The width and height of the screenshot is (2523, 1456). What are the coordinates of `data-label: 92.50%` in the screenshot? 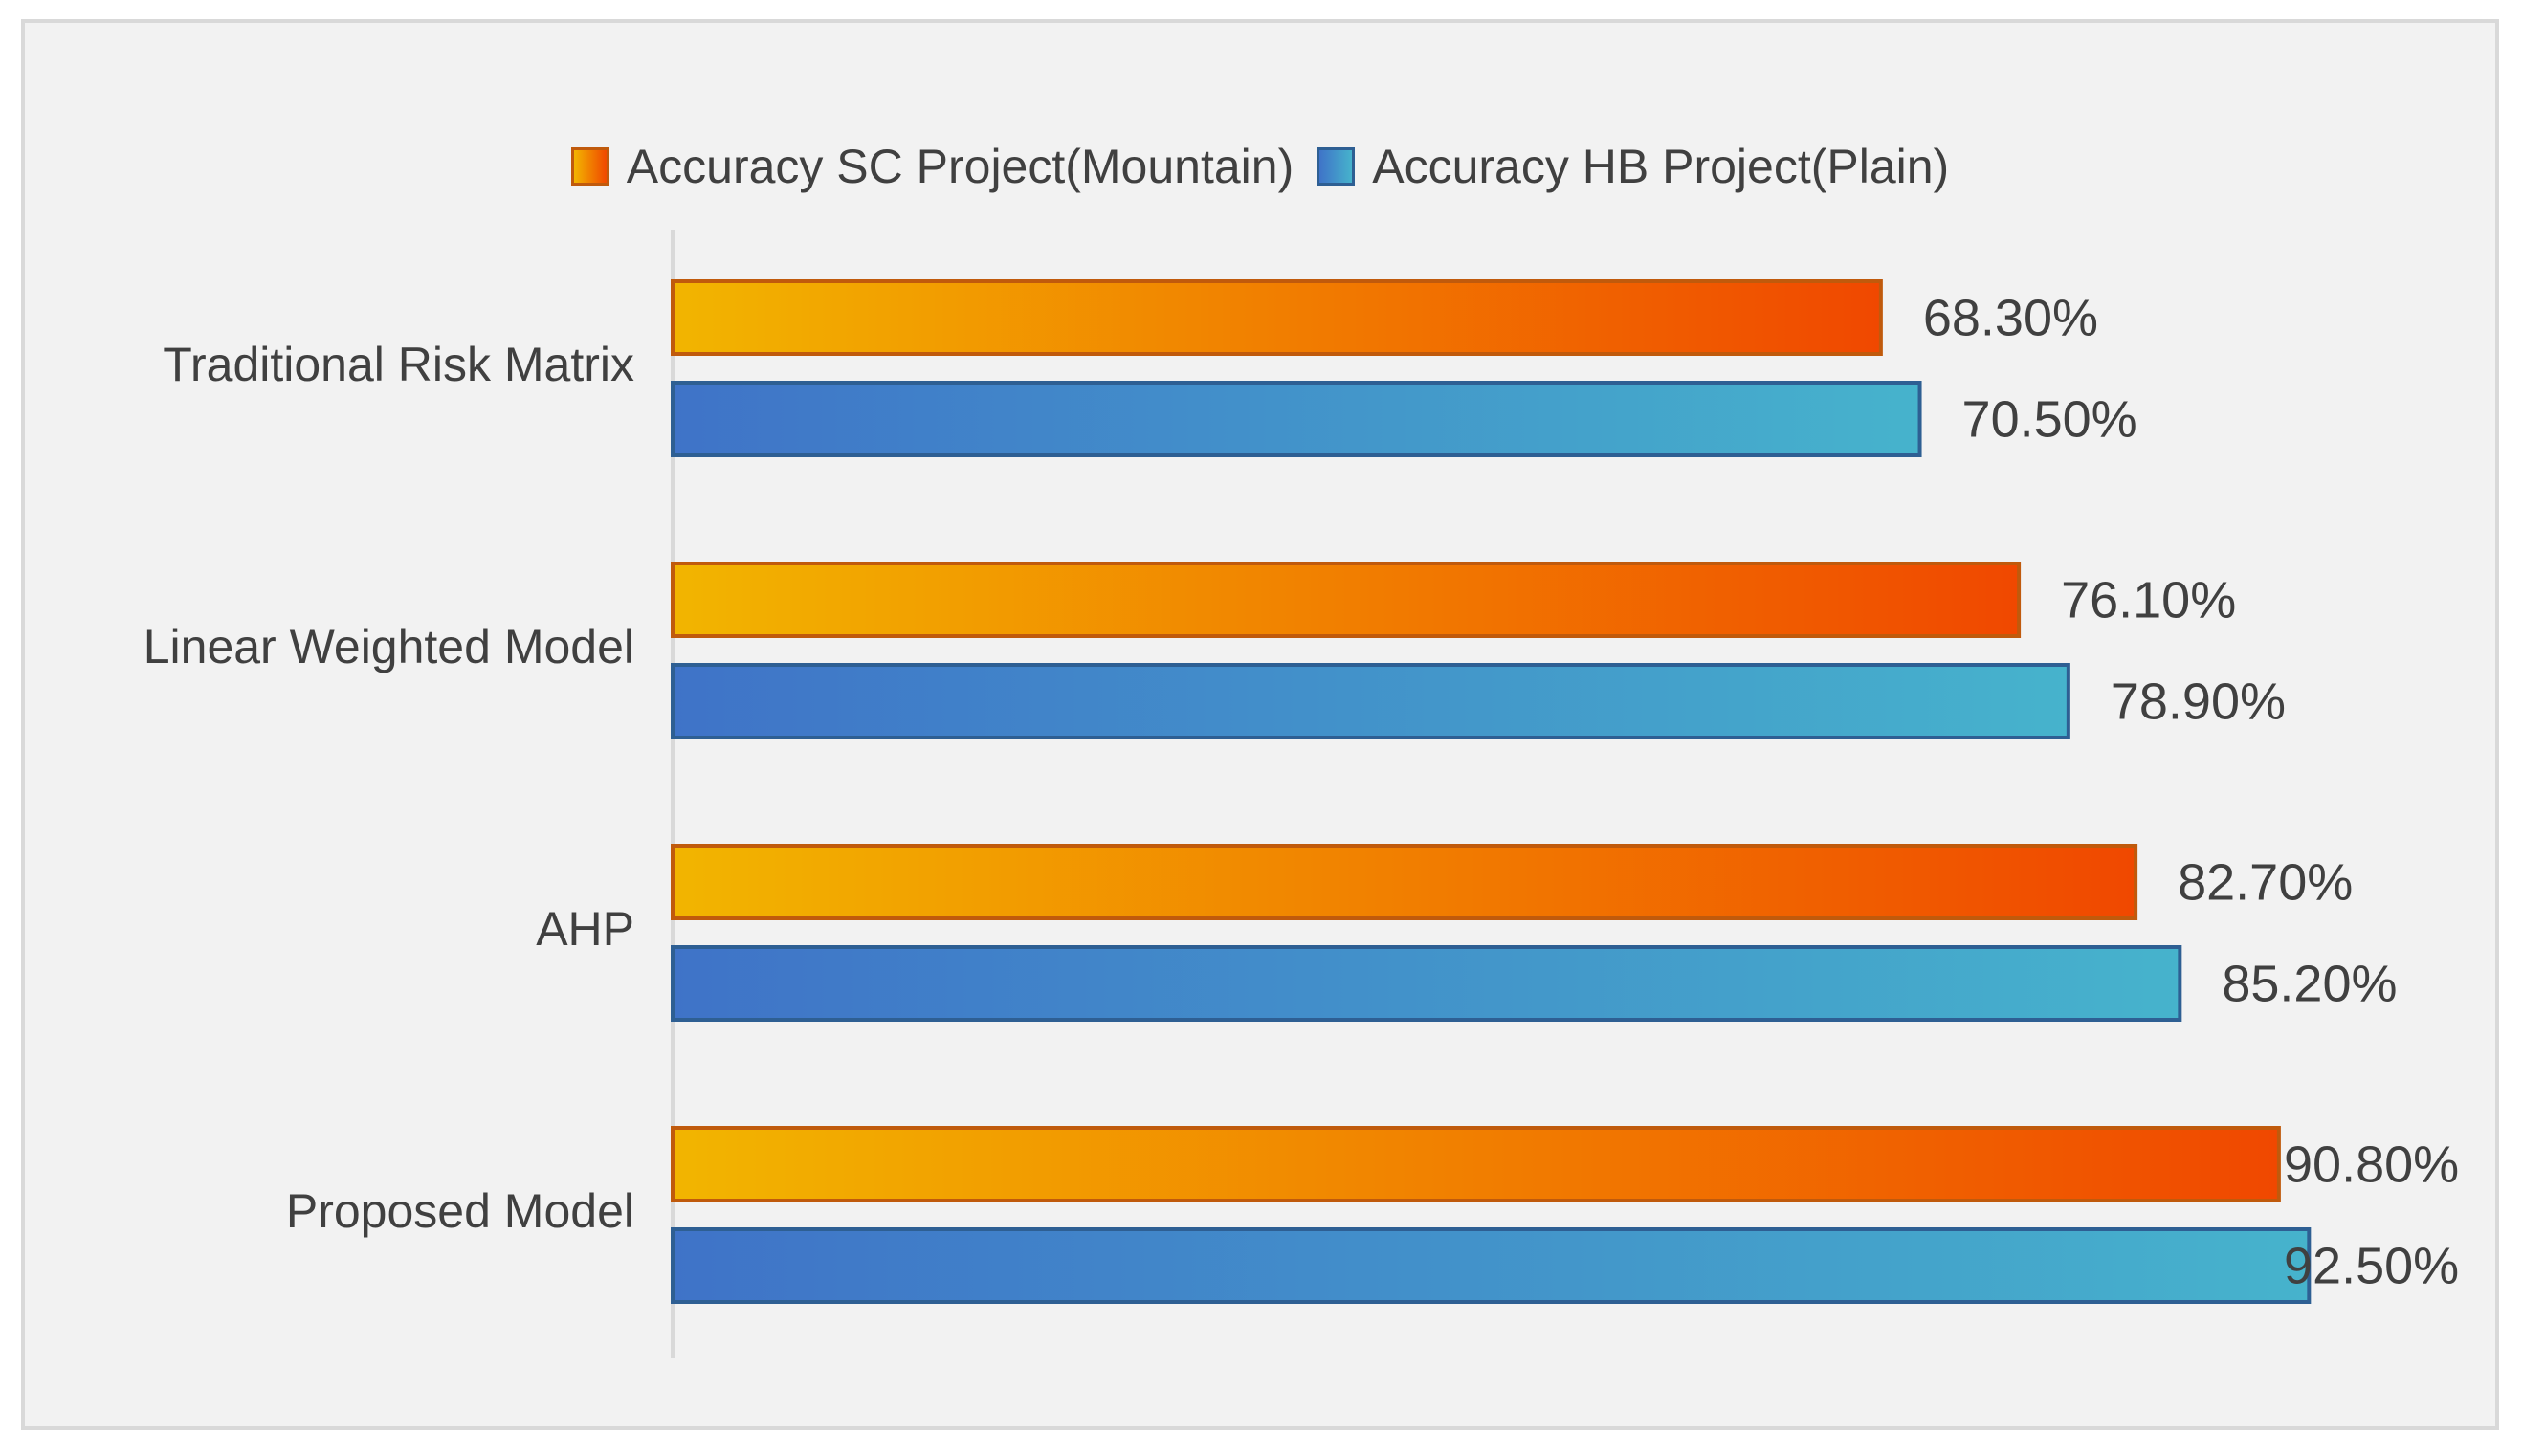 It's located at (2371, 1266).